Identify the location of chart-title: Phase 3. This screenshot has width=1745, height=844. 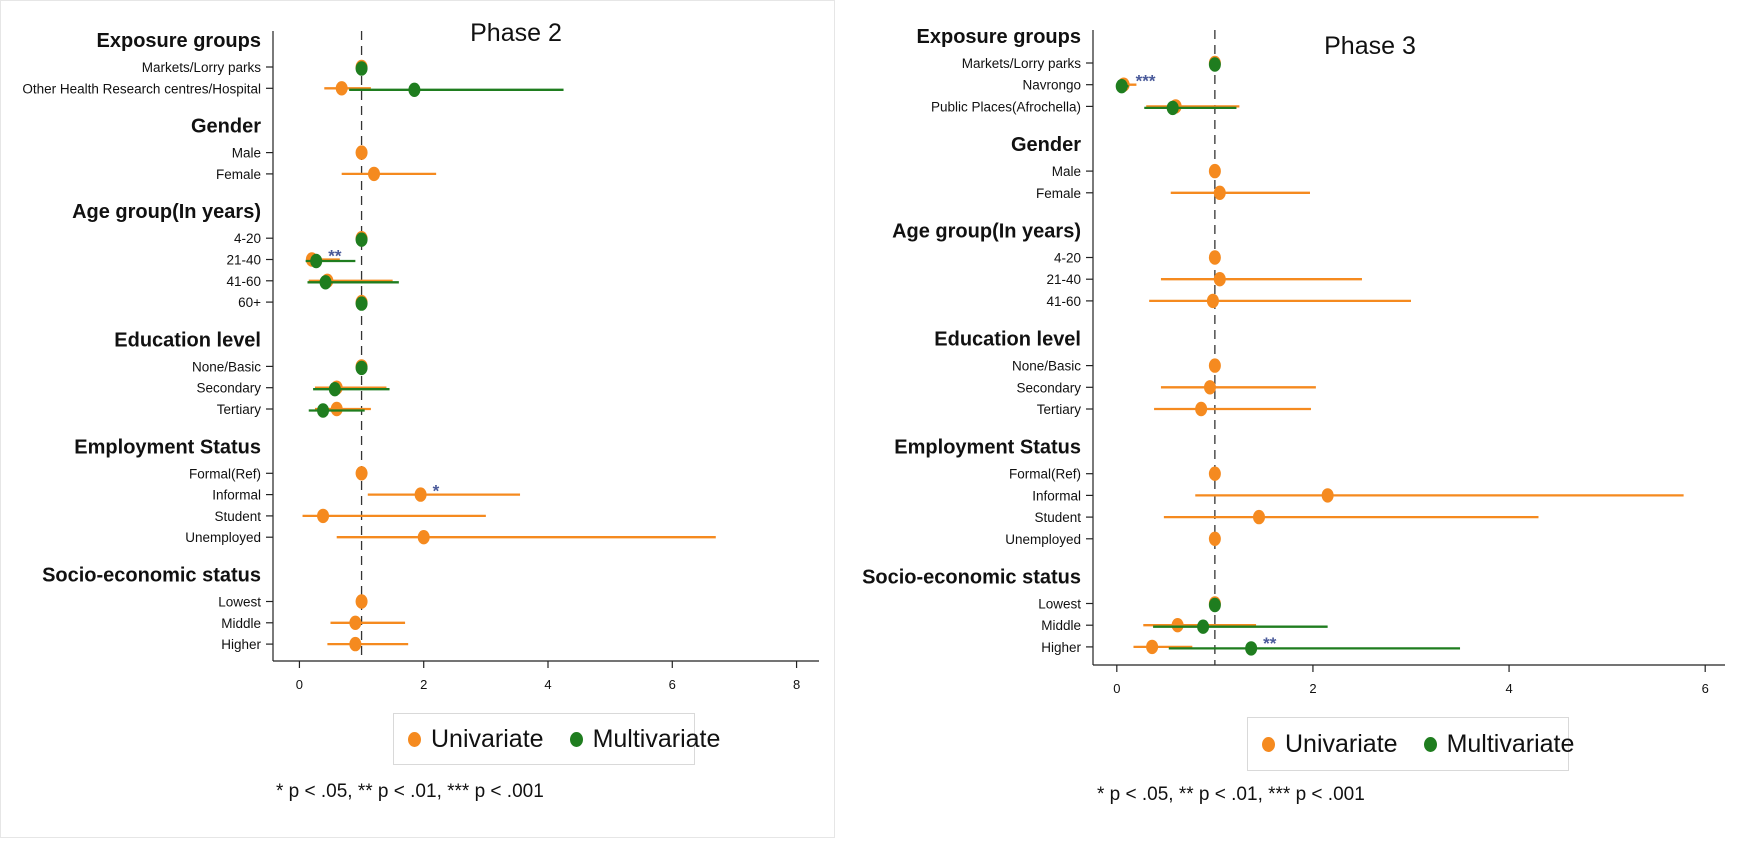
(1370, 46).